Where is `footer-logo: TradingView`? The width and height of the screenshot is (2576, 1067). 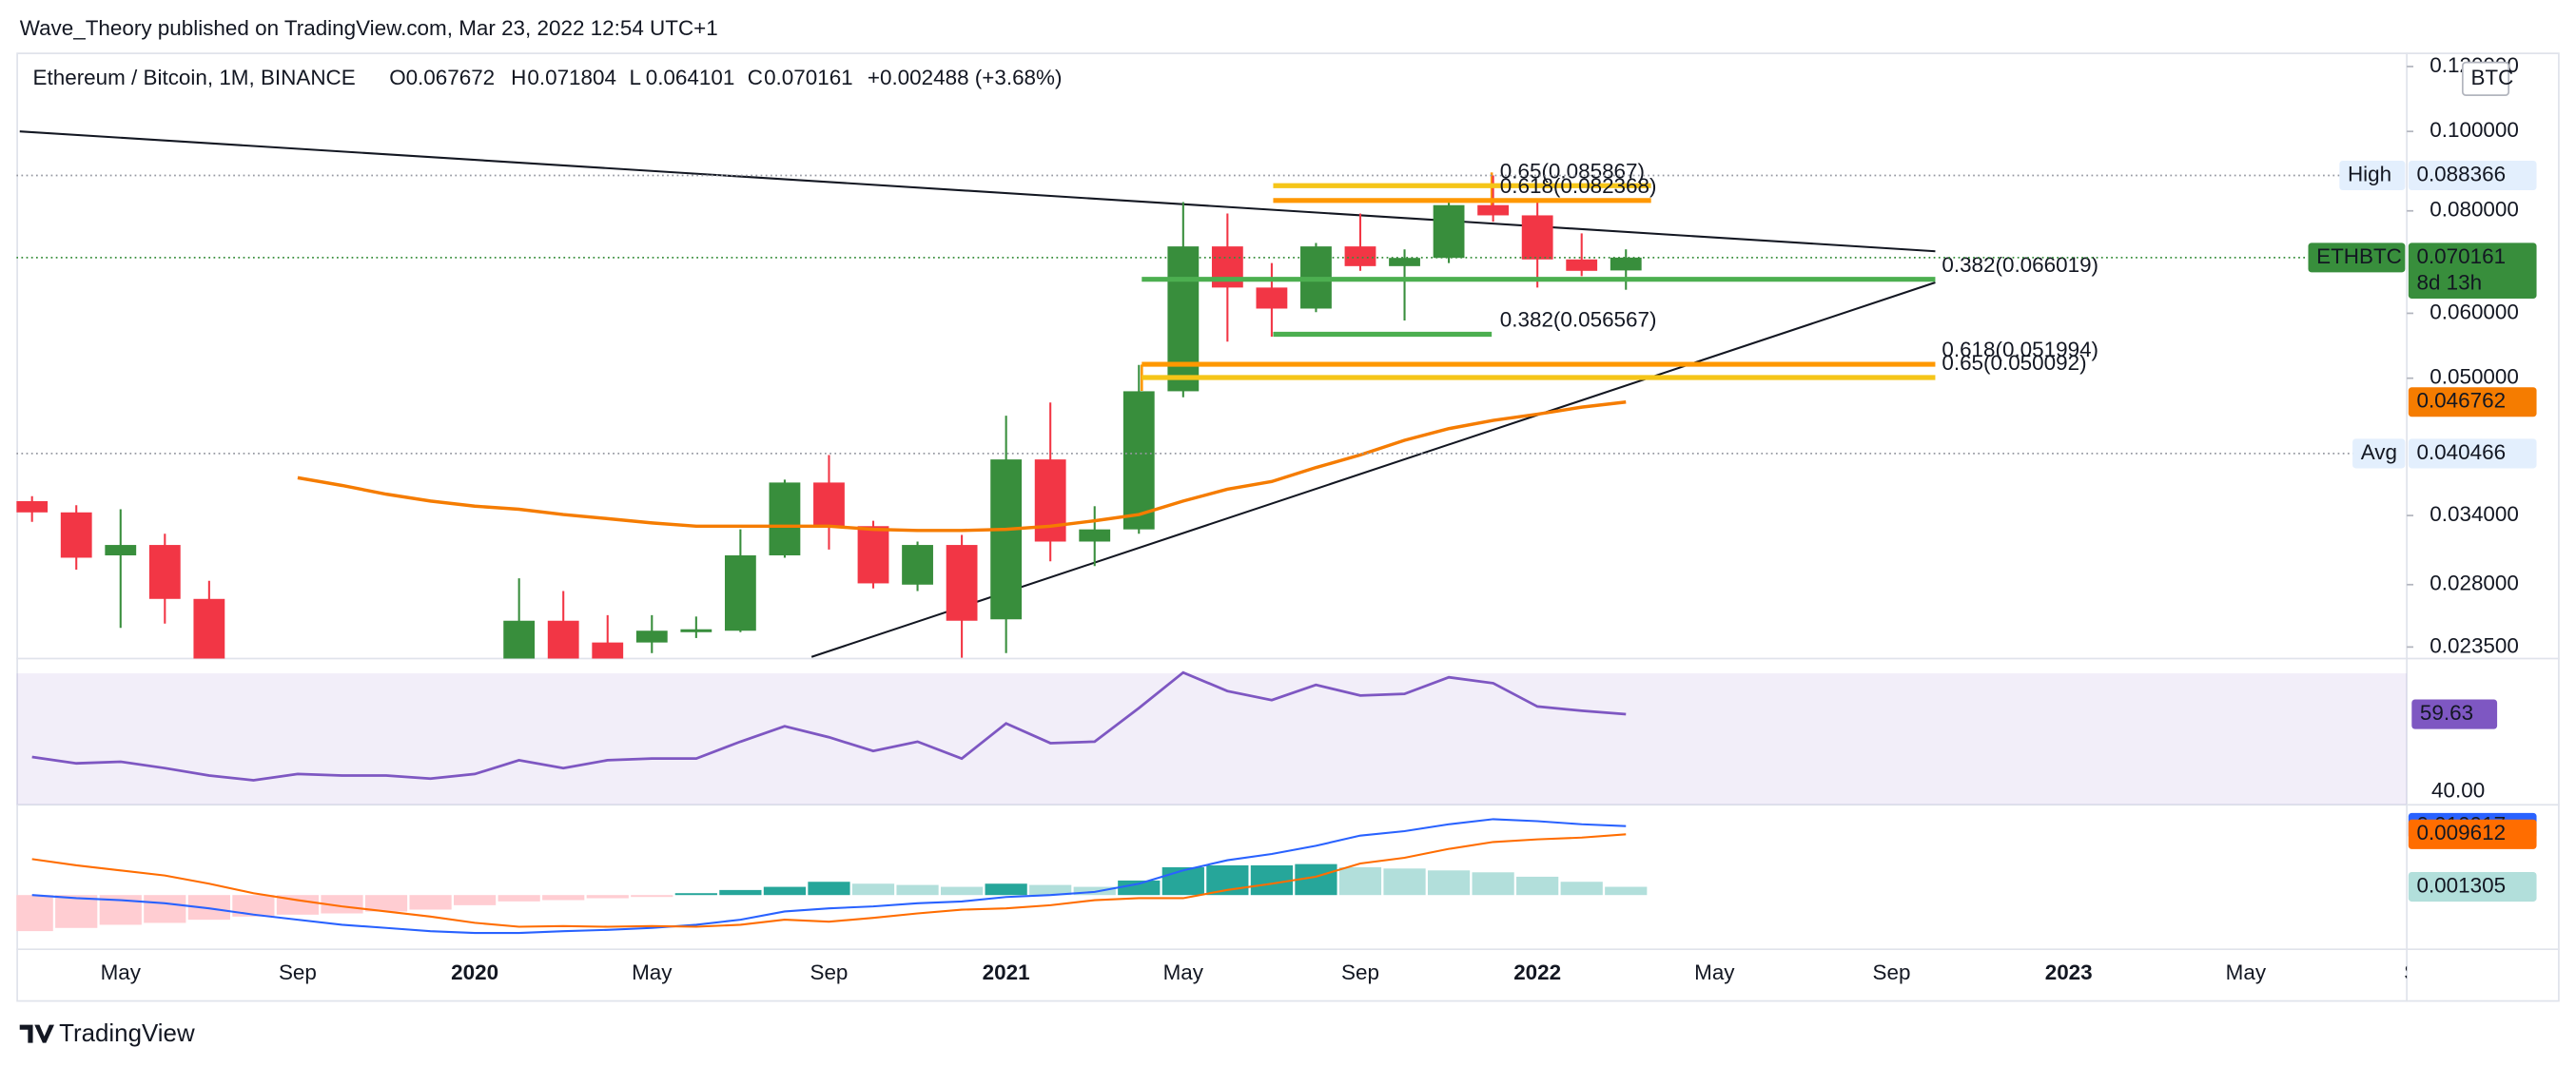 footer-logo: TradingView is located at coordinates (107, 1033).